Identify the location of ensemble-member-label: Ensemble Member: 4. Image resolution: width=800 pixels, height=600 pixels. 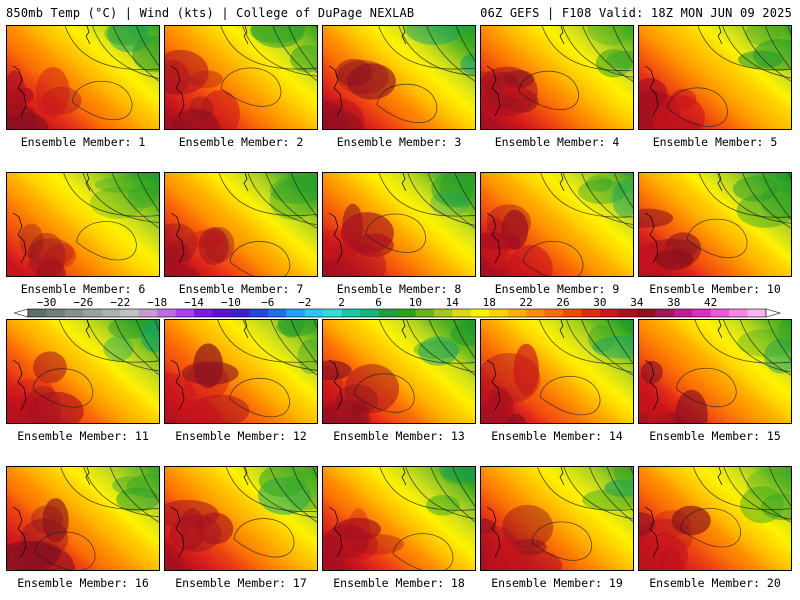
(557, 142).